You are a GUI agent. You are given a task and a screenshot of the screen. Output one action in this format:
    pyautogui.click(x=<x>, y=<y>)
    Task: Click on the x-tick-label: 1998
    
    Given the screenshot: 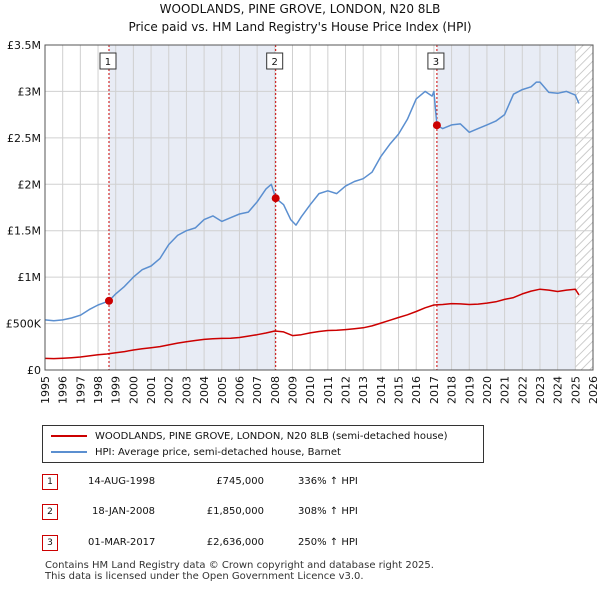 What is the action you would take?
    pyautogui.click(x=98, y=390)
    